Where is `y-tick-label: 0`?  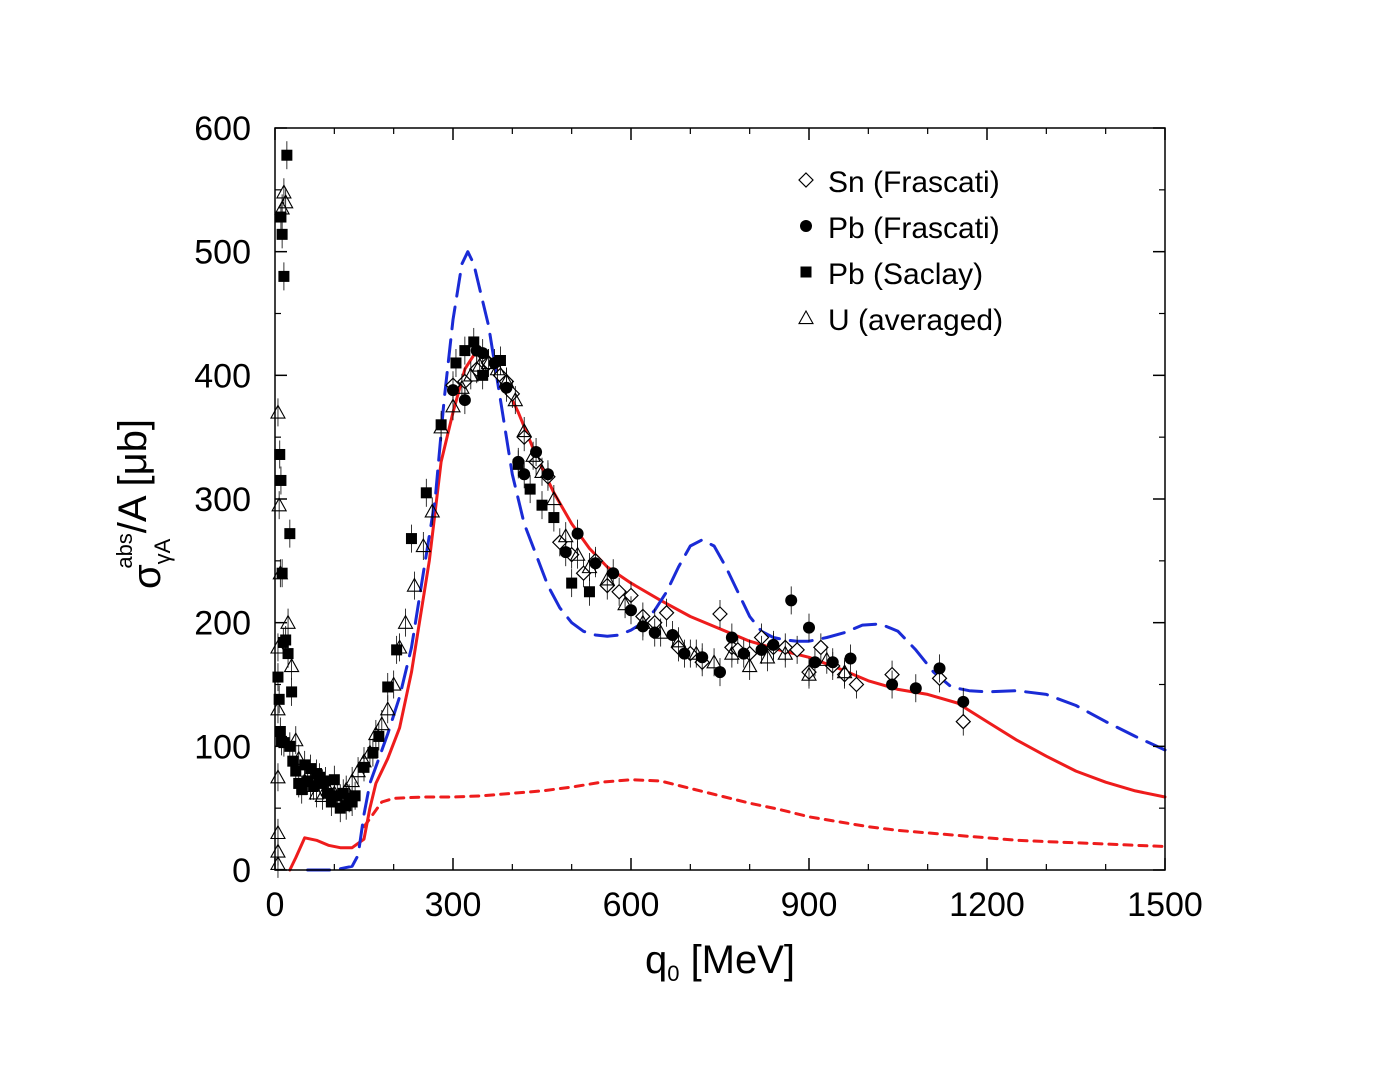 y-tick-label: 0 is located at coordinates (241, 871).